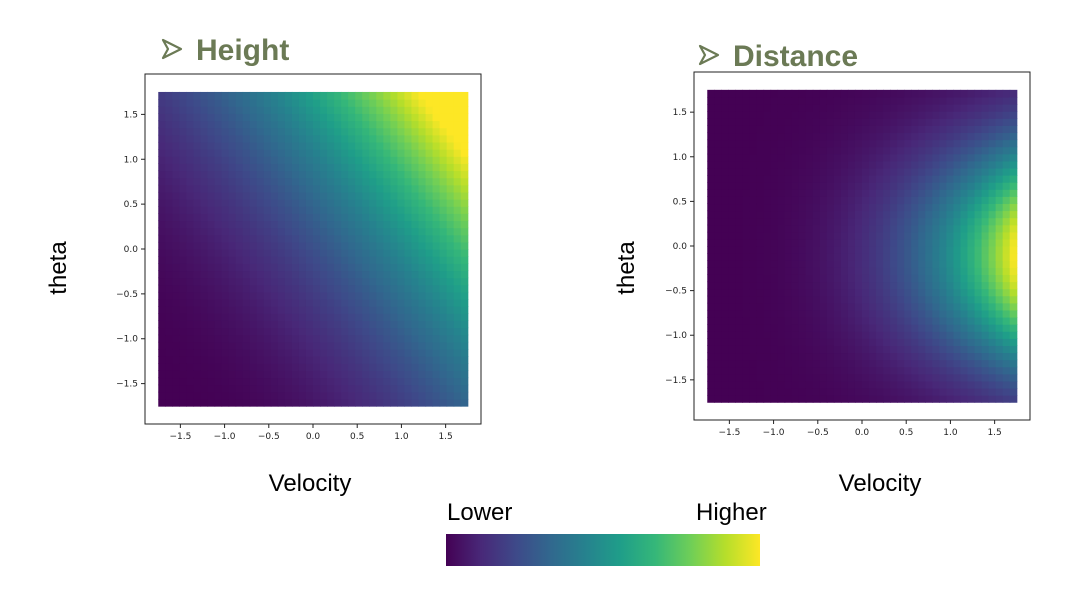 This screenshot has width=1083, height=595. Describe the element at coordinates (224, 51) in the screenshot. I see `height-title: Height` at that location.